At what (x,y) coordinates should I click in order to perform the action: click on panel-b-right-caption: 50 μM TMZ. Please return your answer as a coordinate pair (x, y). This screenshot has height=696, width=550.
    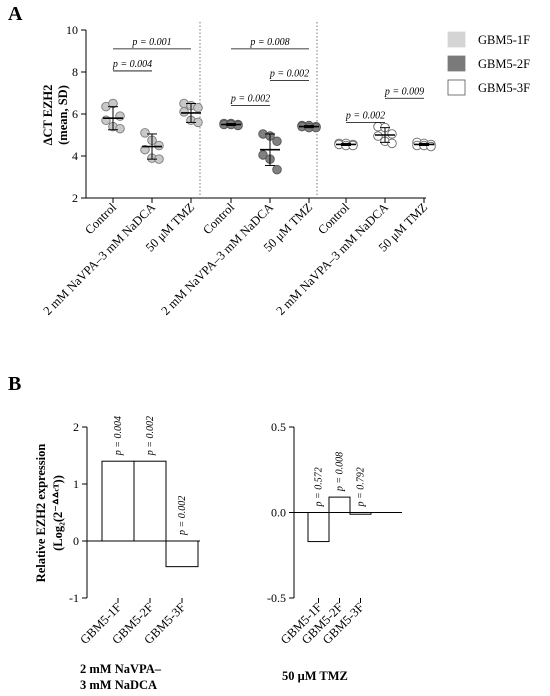
    Looking at the image, I should click on (315, 676).